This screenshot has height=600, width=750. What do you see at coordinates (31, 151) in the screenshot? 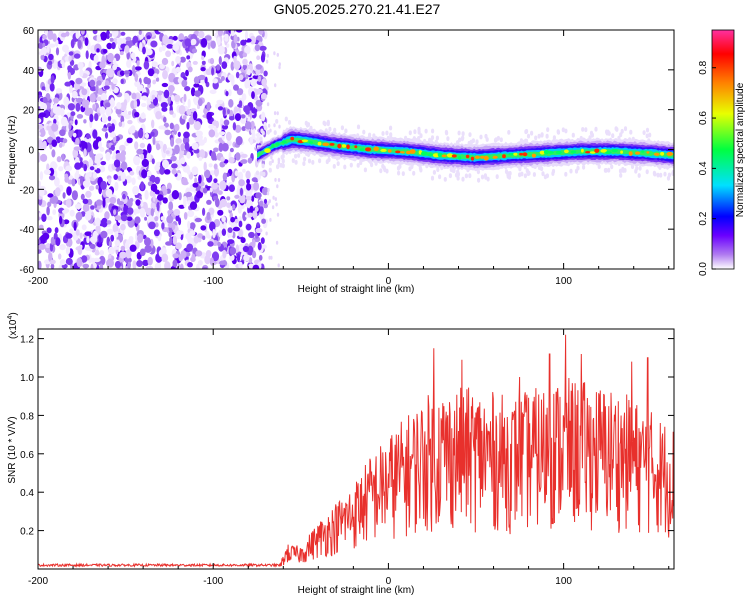
I see `spec-y-tick-label: 0` at bounding box center [31, 151].